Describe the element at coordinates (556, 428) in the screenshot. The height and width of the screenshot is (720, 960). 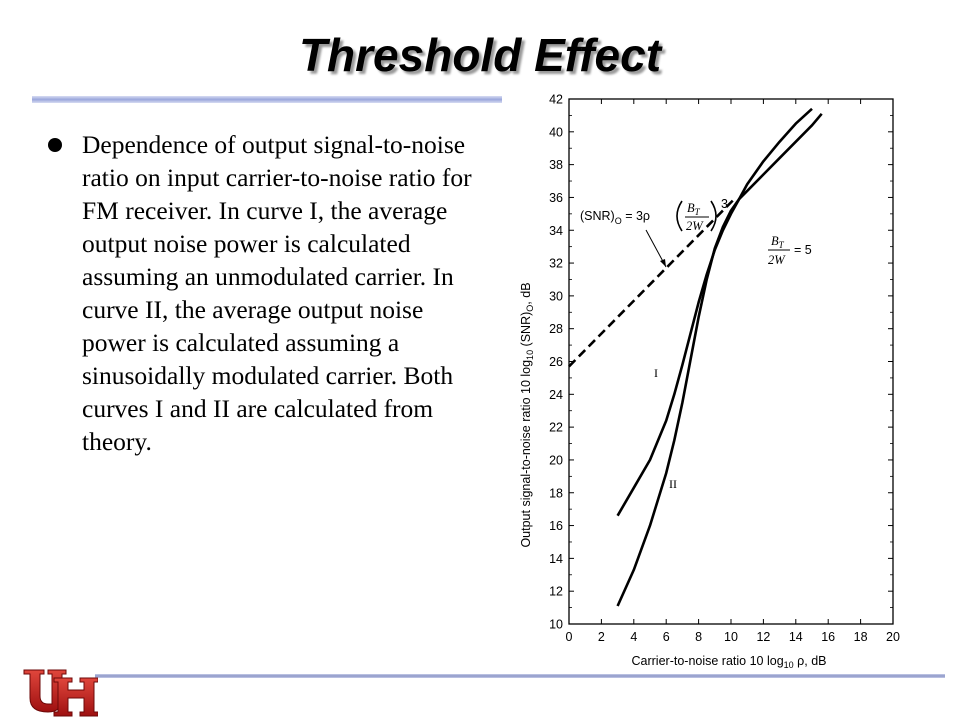
I see `y-tick-label: 22` at that location.